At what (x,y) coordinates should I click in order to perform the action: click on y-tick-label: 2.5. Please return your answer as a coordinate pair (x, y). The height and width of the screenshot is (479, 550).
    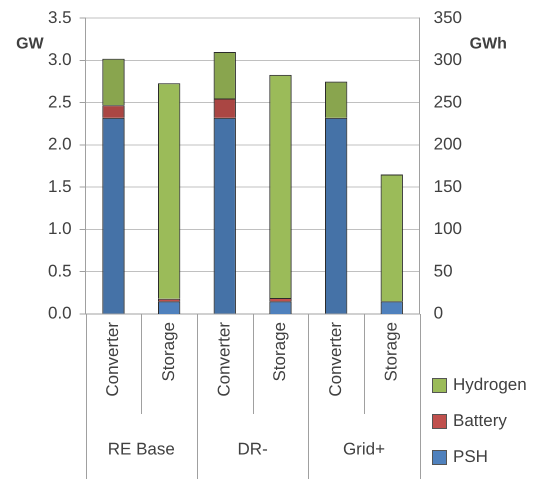
    Looking at the image, I should click on (60, 102).